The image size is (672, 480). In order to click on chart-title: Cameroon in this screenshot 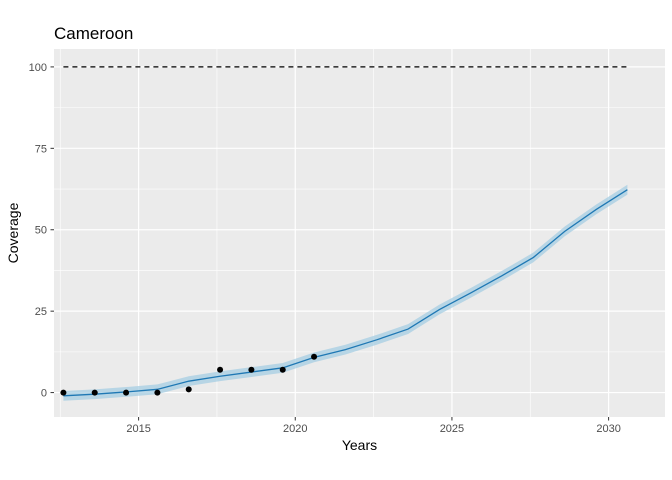, I will do `click(93, 33)`.